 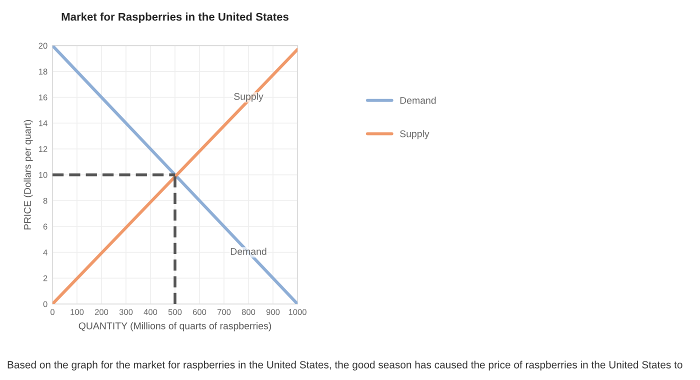 I want to click on y-tick-label: 16, so click(x=43, y=97).